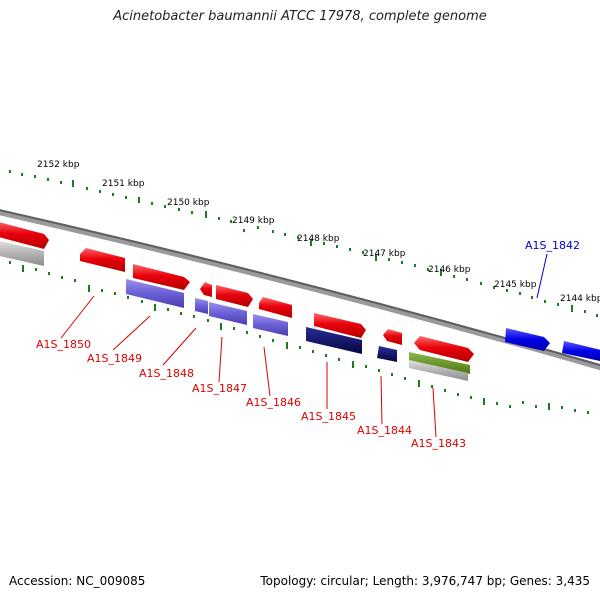 The image size is (600, 600). I want to click on scale-label: 2152 kbp, so click(58, 165).